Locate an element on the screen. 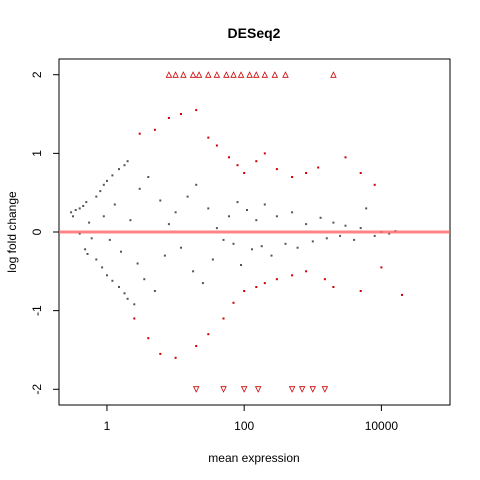 The width and height of the screenshot is (480, 480). x-axis: 1 100 10000 is located at coordinates (251, 419).